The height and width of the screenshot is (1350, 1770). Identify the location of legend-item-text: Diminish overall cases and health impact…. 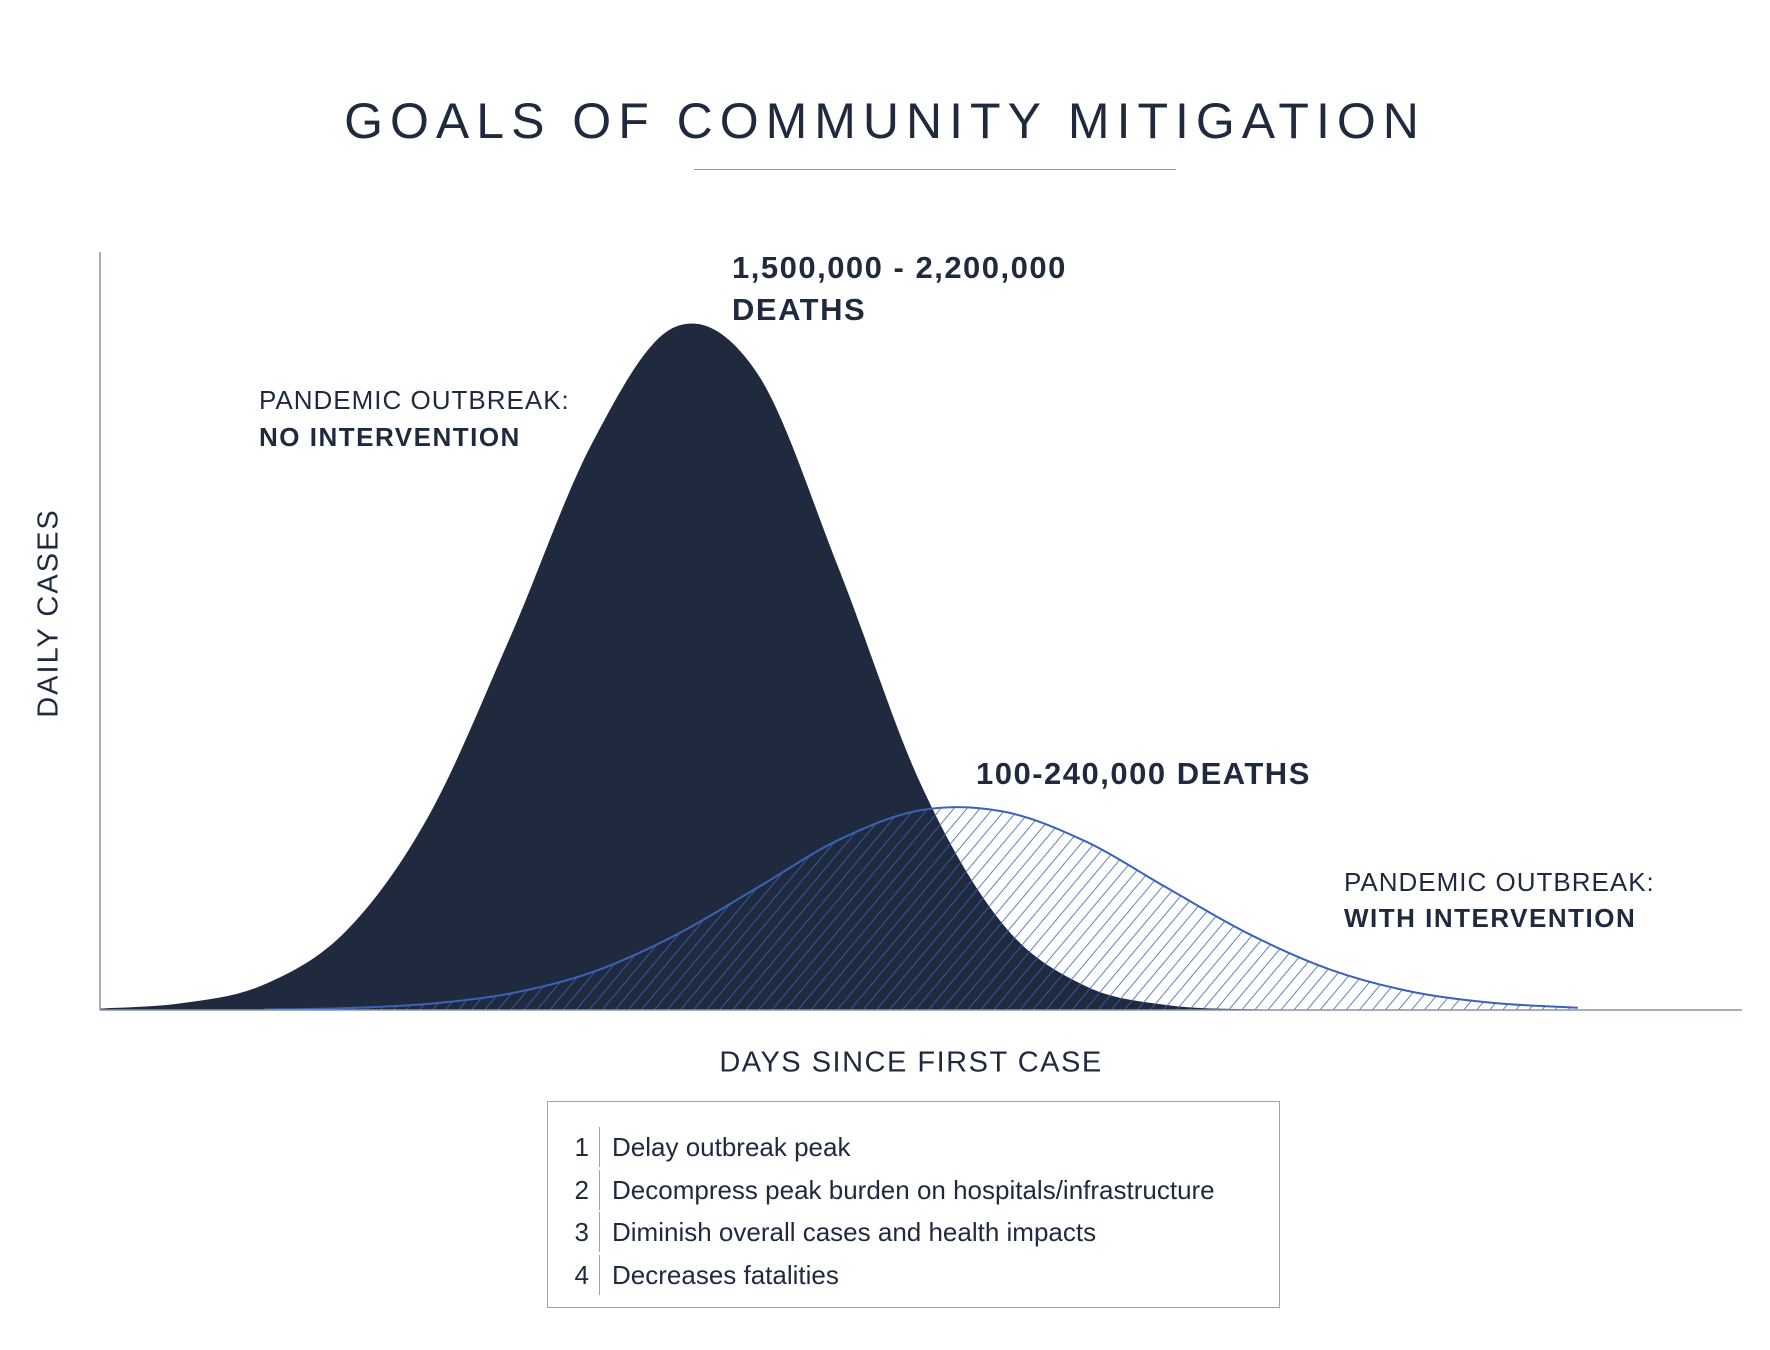
(854, 1231).